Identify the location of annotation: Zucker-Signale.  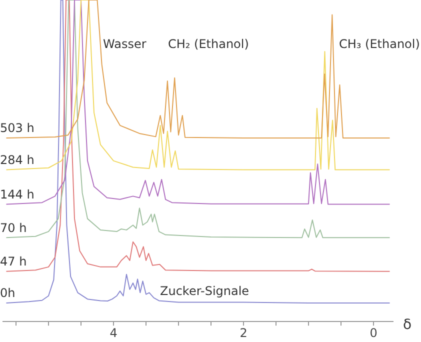
(205, 291).